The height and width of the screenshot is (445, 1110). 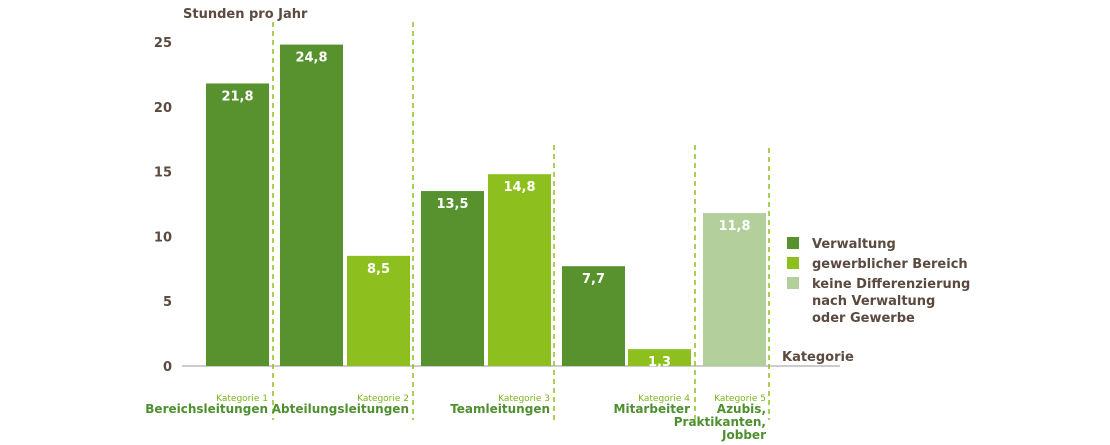 What do you see at coordinates (163, 43) in the screenshot?
I see `y-tick-label: 25` at bounding box center [163, 43].